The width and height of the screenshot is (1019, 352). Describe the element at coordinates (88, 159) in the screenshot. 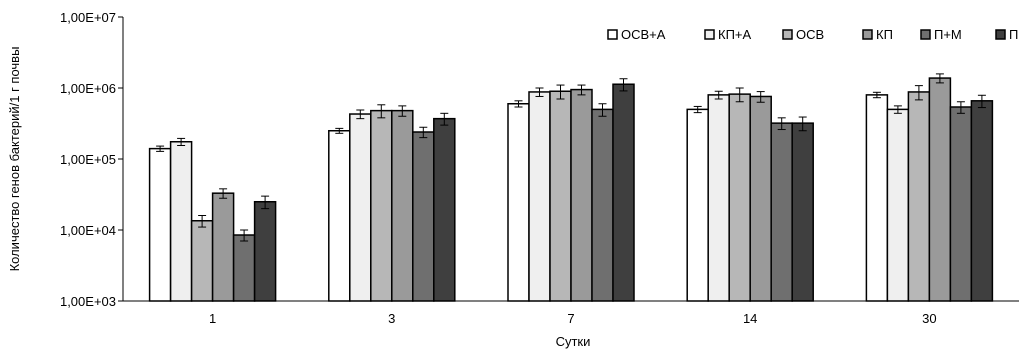

I see `y-tick-label: 1,00E+05` at that location.